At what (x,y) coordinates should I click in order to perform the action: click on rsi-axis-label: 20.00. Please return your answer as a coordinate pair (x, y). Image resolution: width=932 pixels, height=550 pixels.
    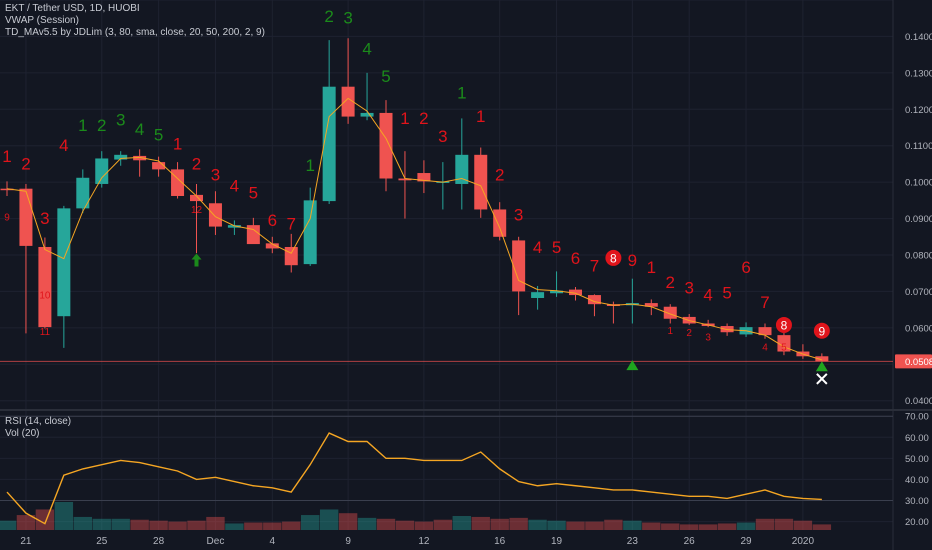
    Looking at the image, I should click on (917, 522).